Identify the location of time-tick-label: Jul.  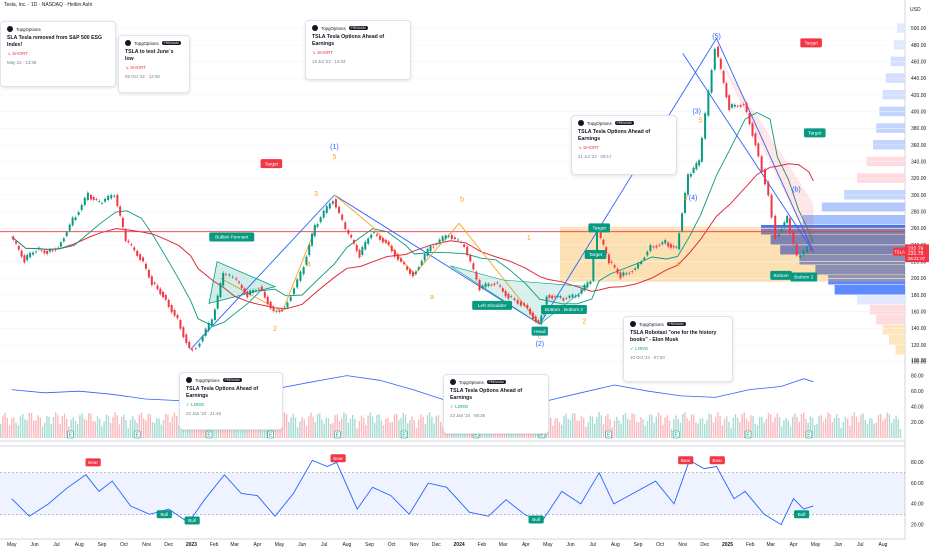
(56, 545).